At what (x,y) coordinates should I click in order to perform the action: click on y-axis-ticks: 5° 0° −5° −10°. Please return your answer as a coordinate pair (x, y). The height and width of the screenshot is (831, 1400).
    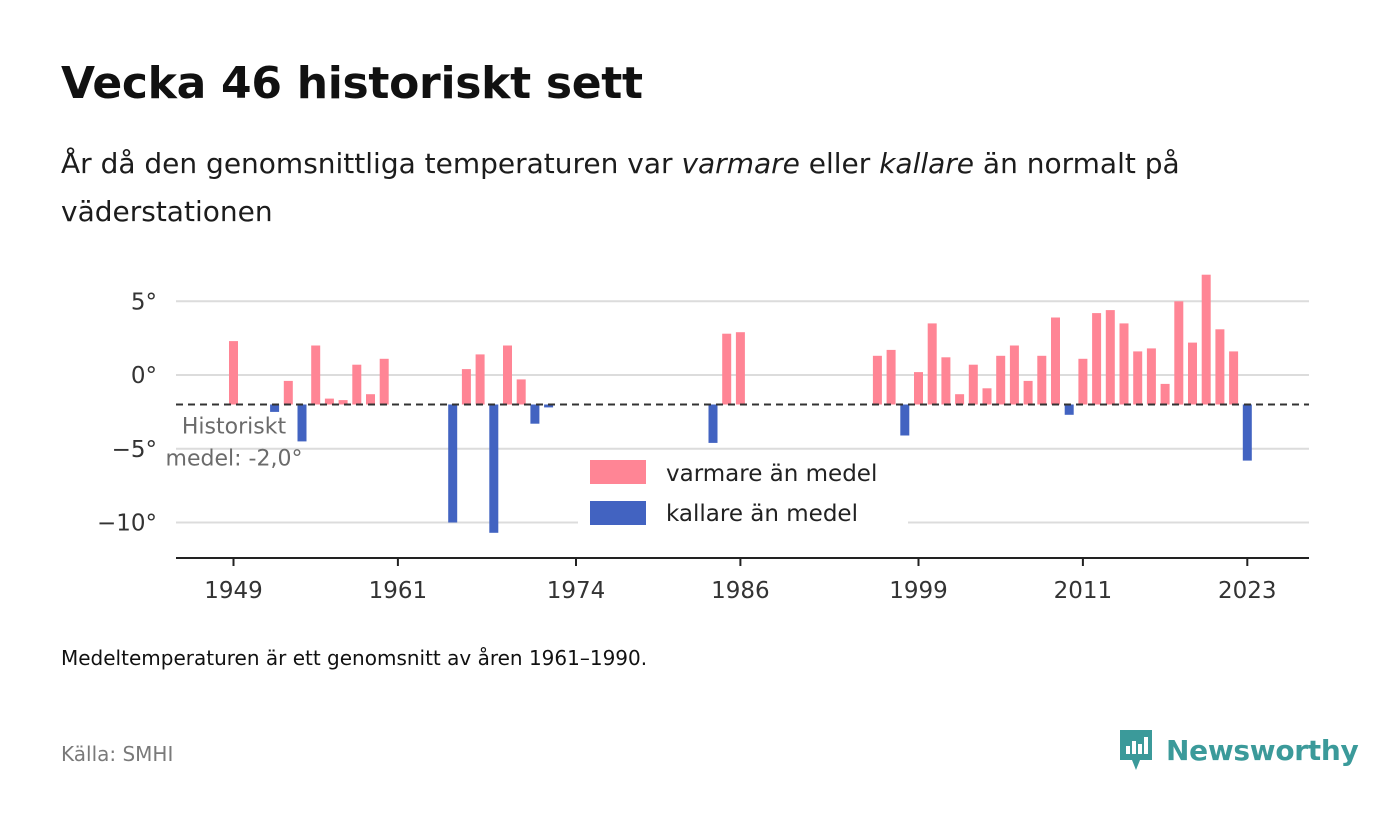
    Looking at the image, I should click on (127, 412).